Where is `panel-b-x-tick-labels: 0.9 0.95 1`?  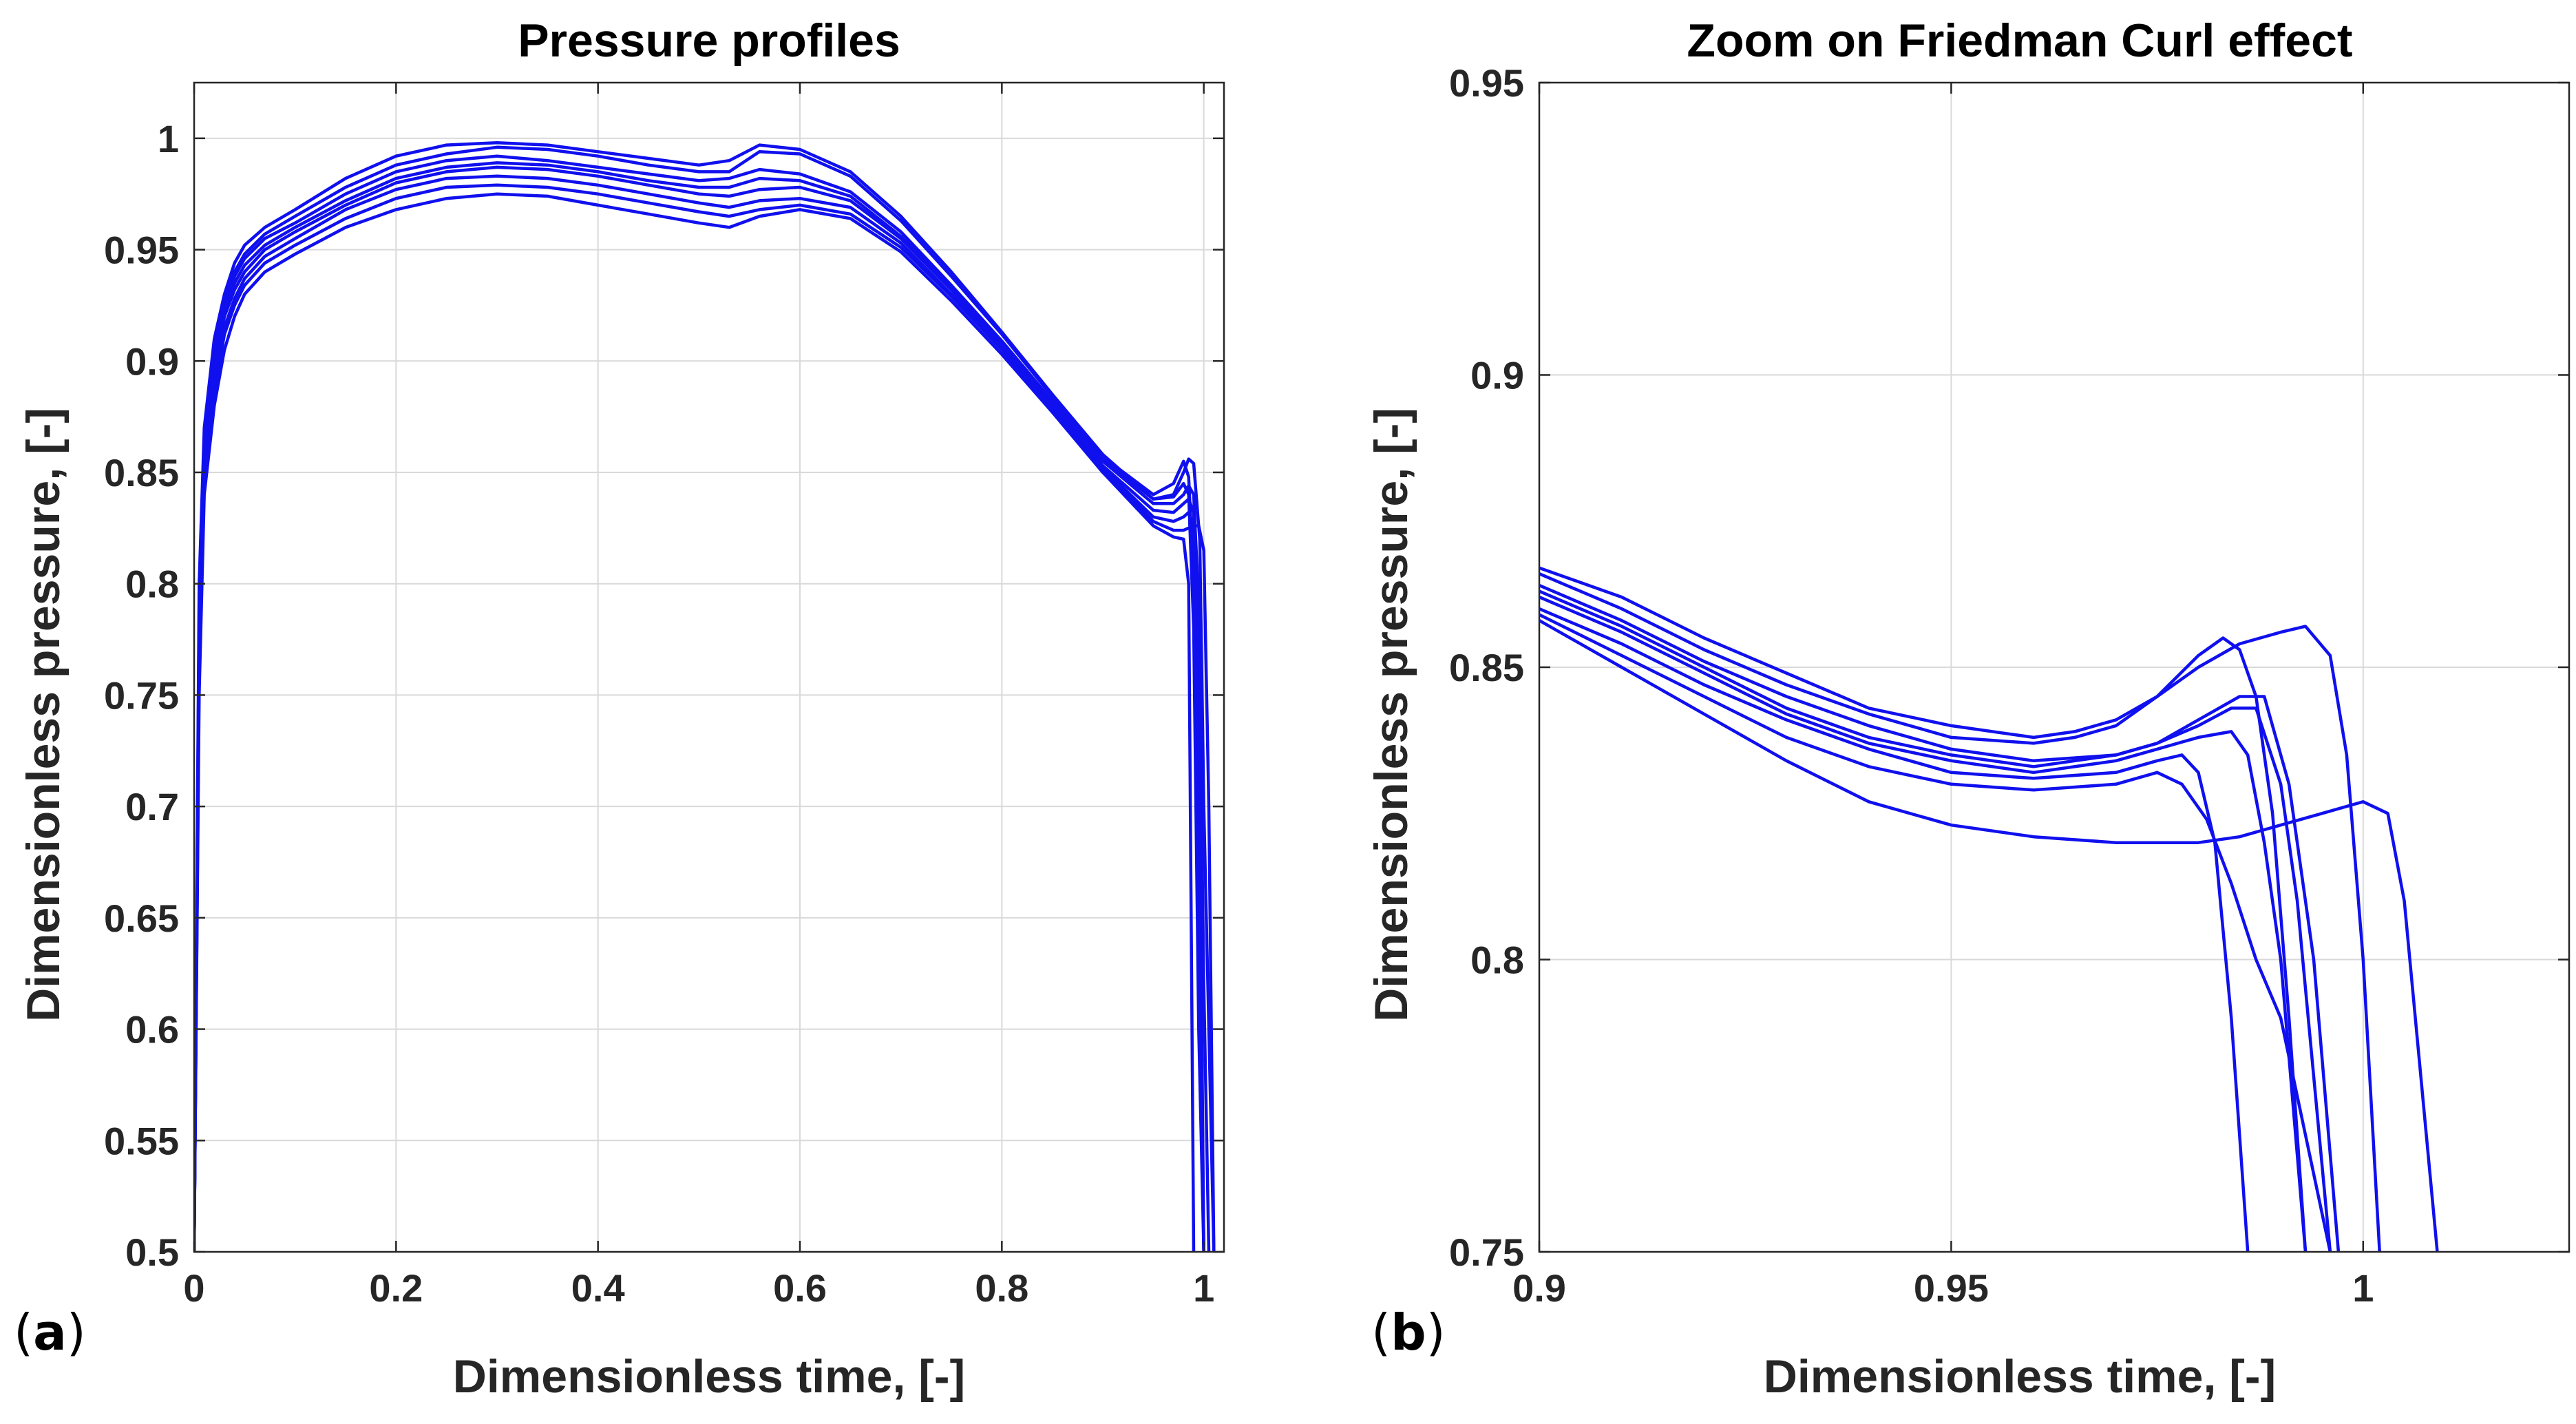
panel-b-x-tick-labels: 0.9 0.95 1 is located at coordinates (1943, 1288).